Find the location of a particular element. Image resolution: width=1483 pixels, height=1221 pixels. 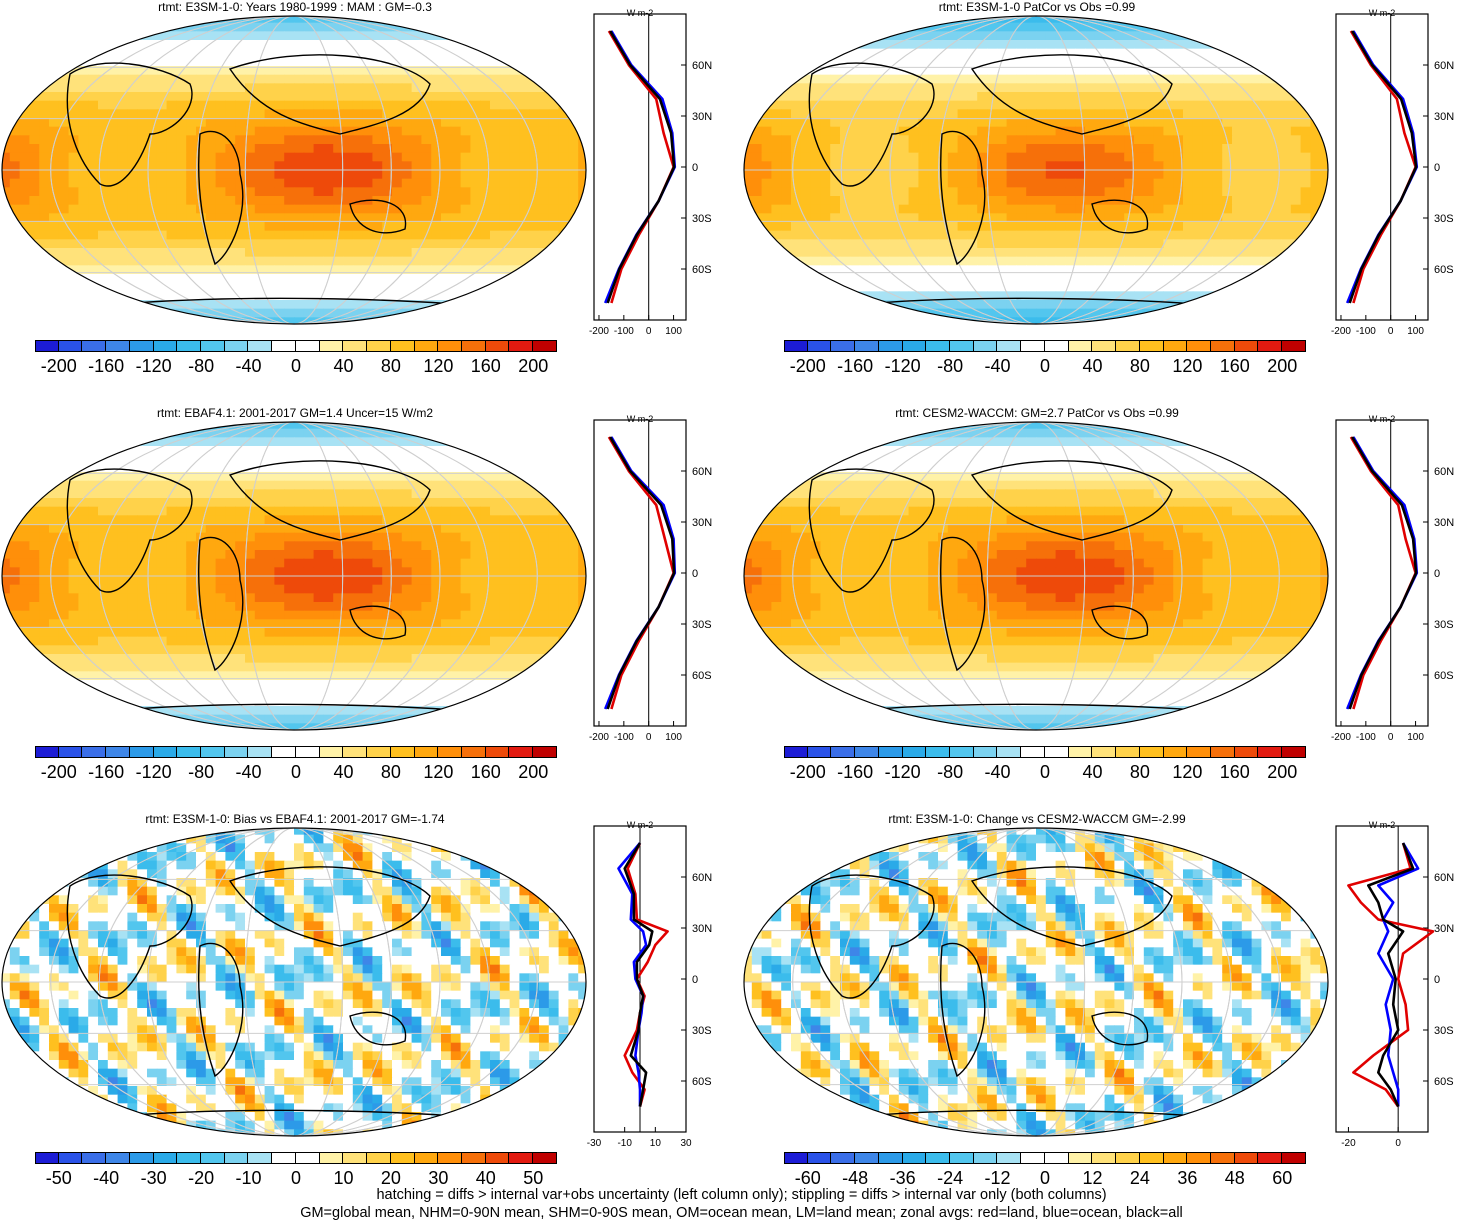

map-plot is located at coordinates (294, 576).